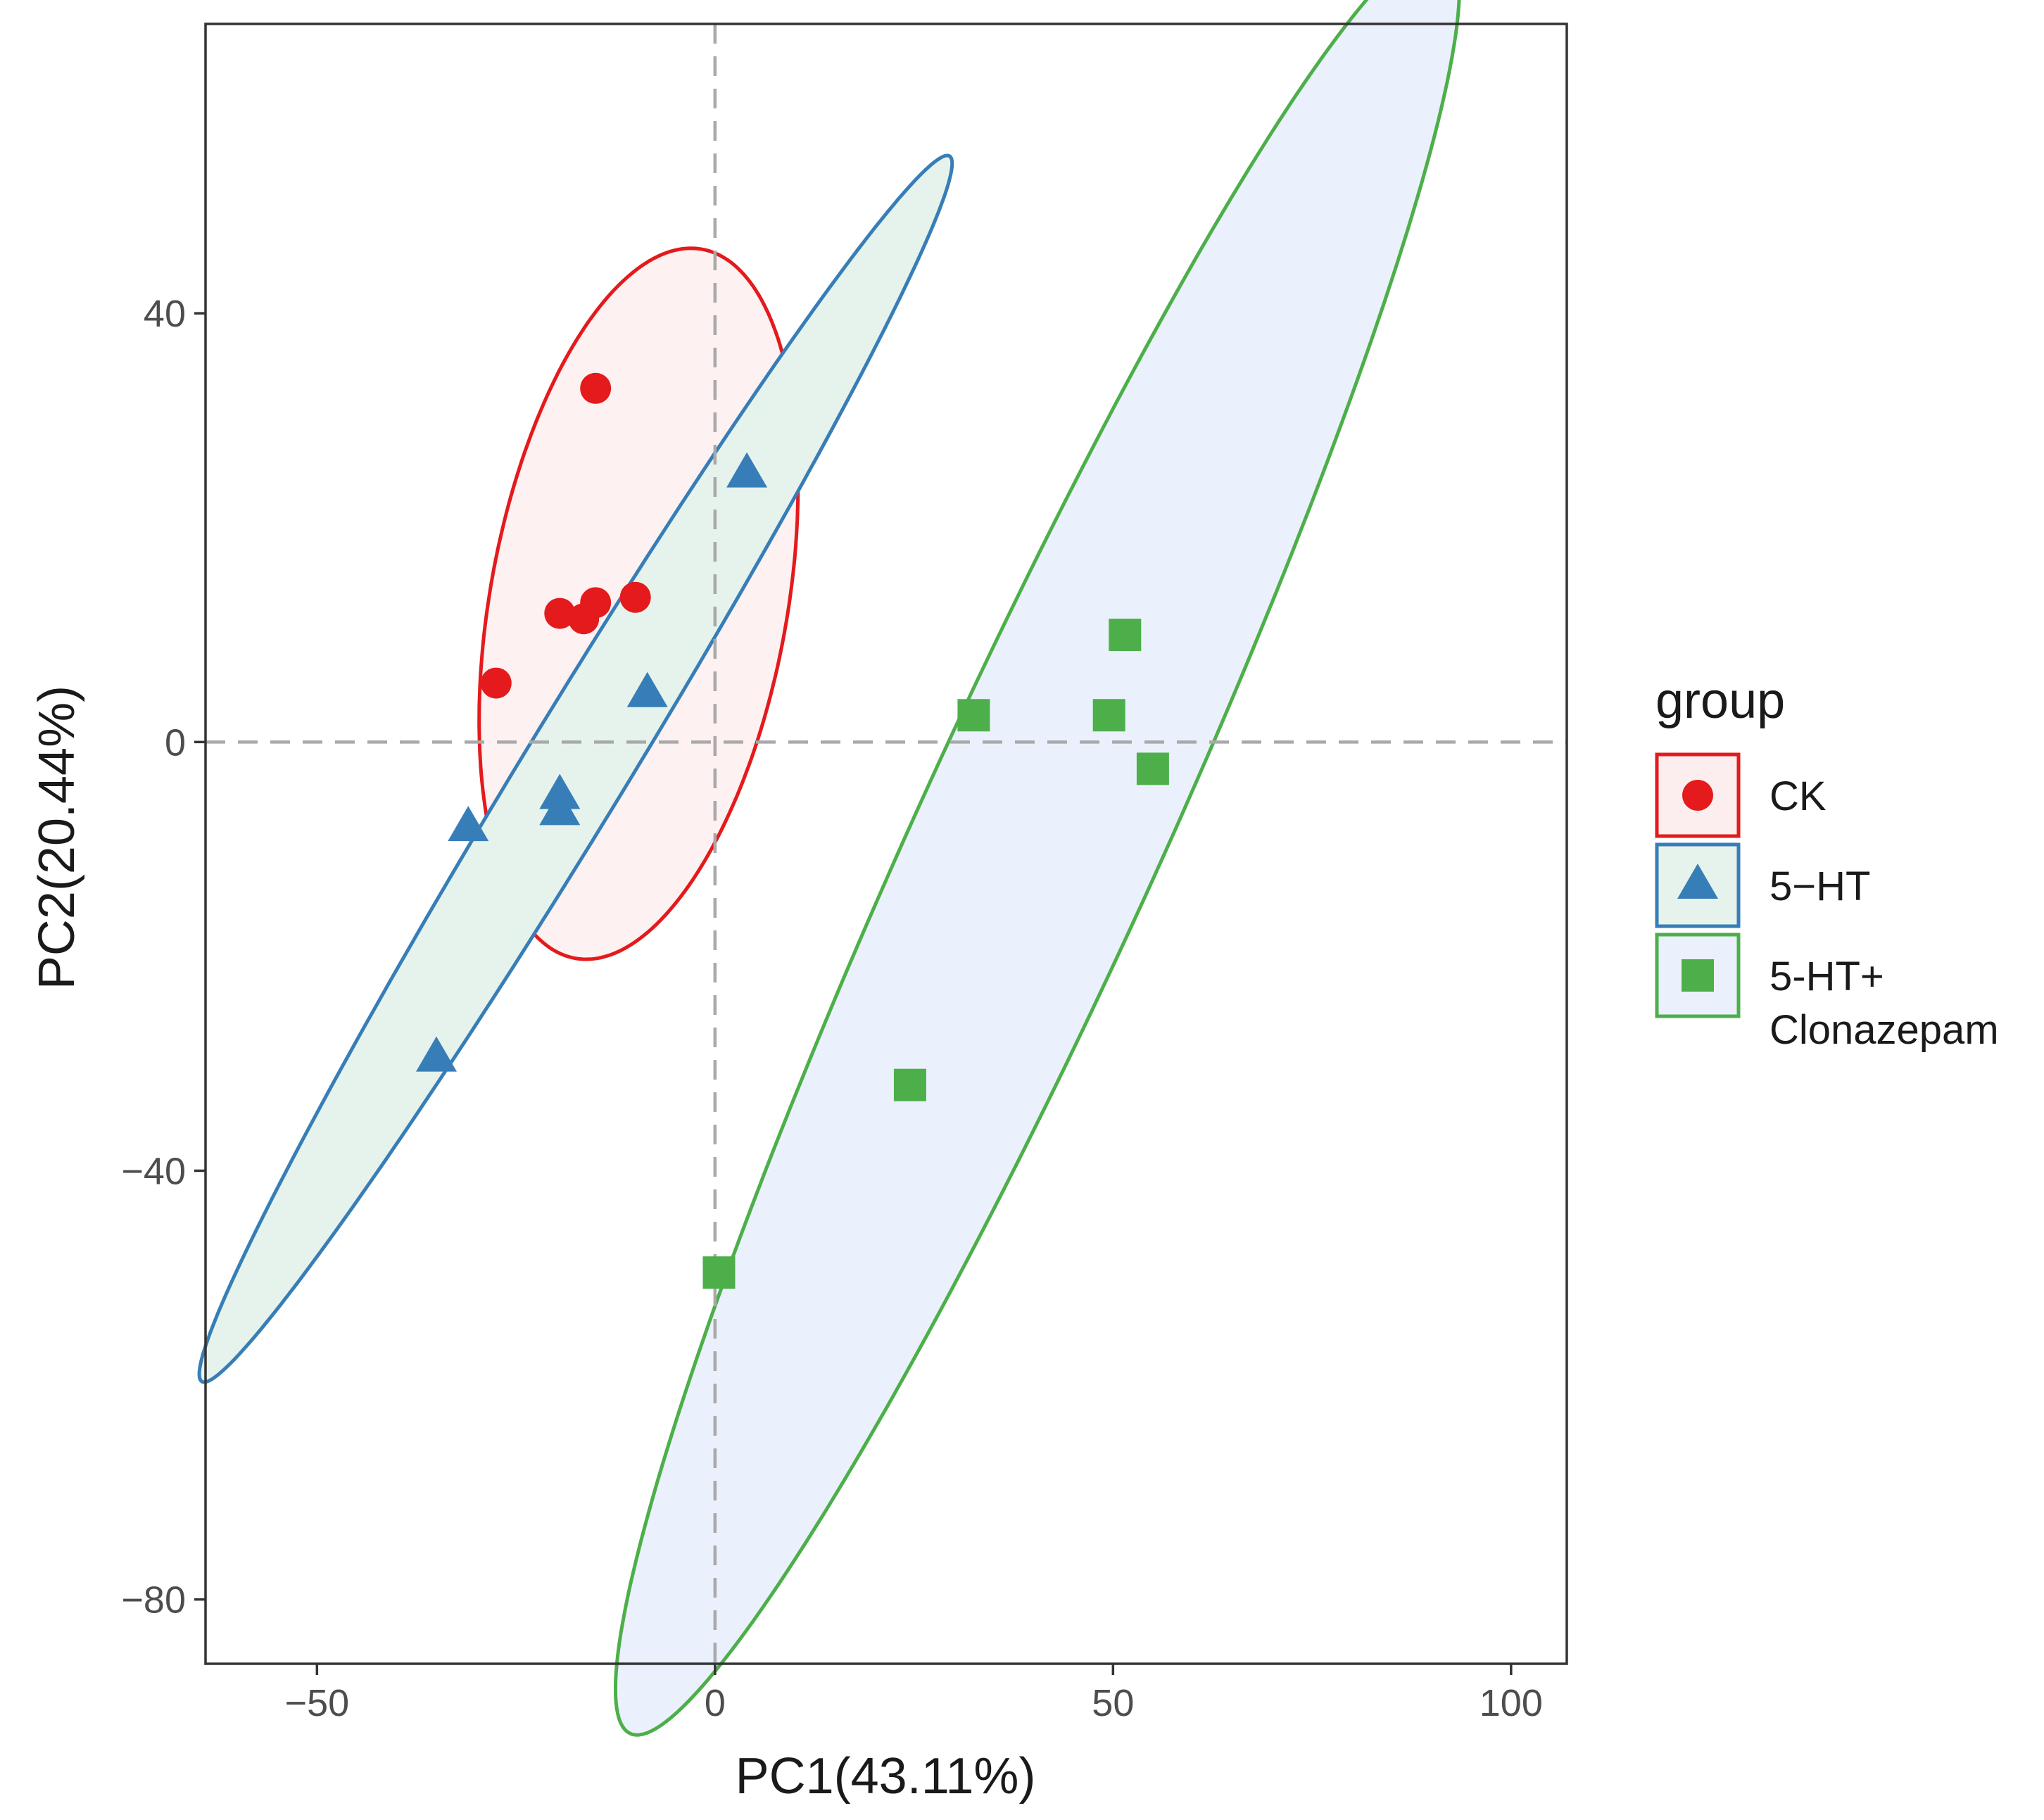 The height and width of the screenshot is (1820, 2044). I want to click on legend: group CK 5−HT 5-HT+ Clonazepam, so click(1827, 863).